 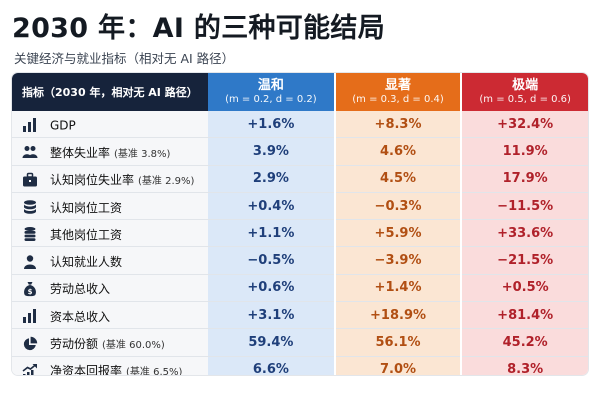 What do you see at coordinates (397, 342) in the screenshot?
I see `value-cell-significant: 56.1%` at bounding box center [397, 342].